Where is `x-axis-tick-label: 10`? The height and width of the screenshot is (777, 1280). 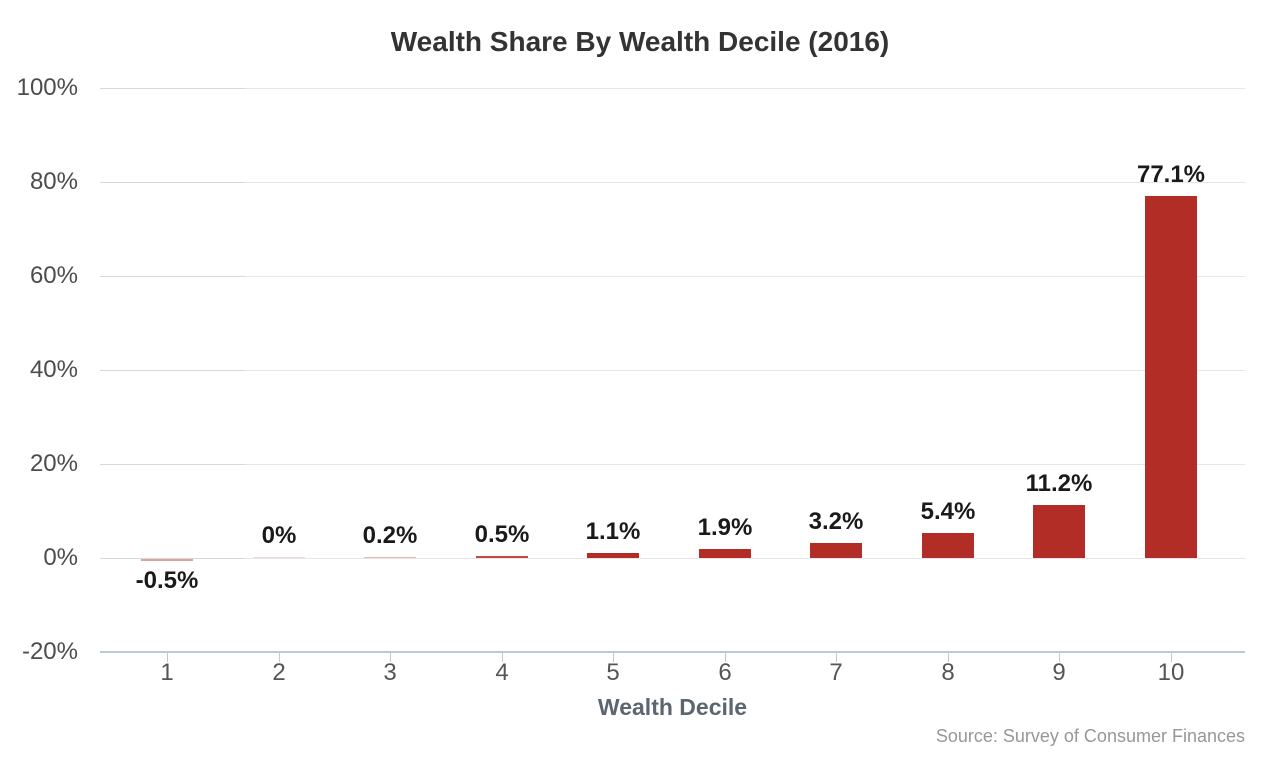 x-axis-tick-label: 10 is located at coordinates (1171, 672).